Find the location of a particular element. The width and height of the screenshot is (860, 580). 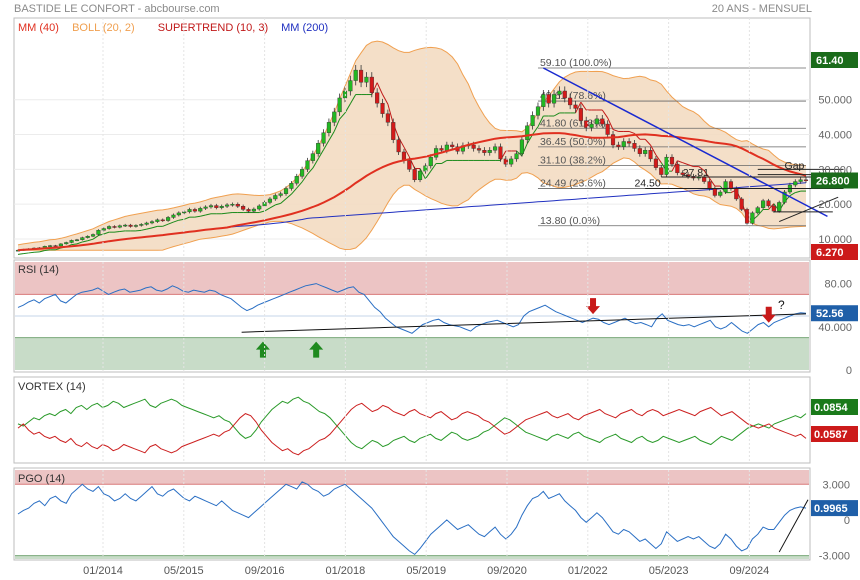

pgo-line is located at coordinates (412, 518).